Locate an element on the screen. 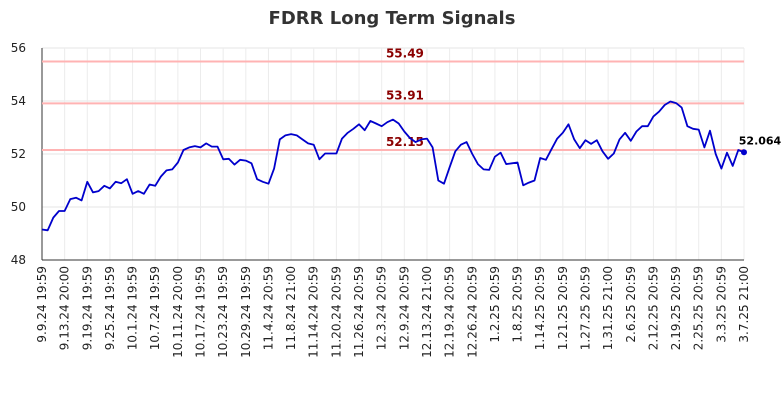 The height and width of the screenshot is (400, 784). x-tick-label: 2.6.25 20:59 is located at coordinates (631, 304).